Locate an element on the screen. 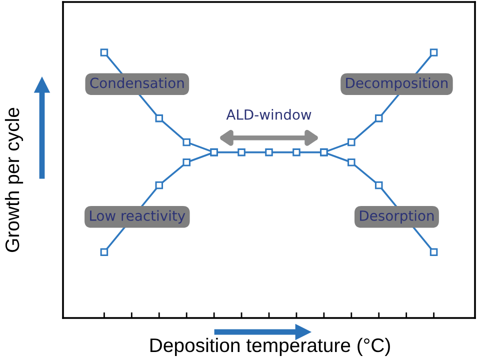 This screenshot has height=360, width=480. annotation: ALD-window is located at coordinates (269, 114).